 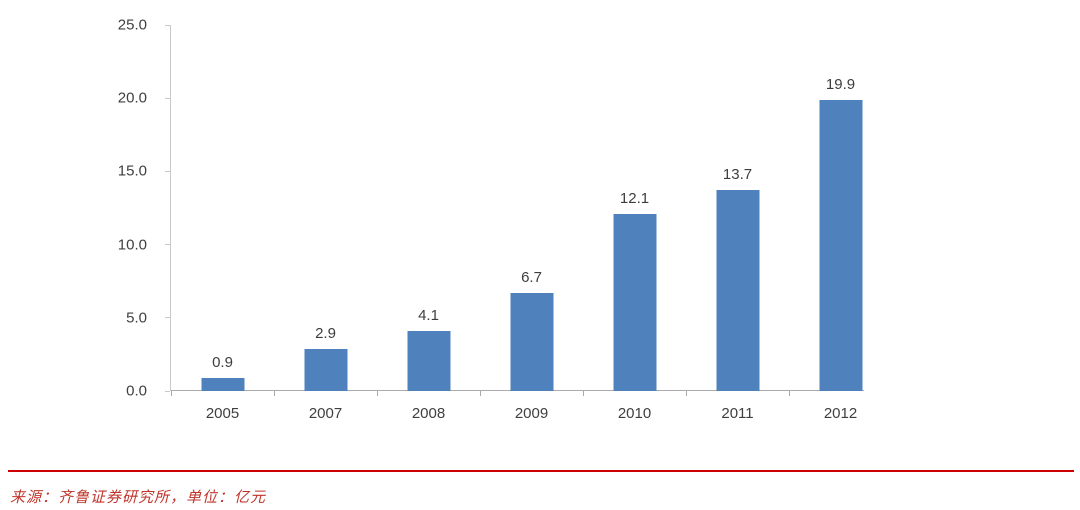 I want to click on bar-value-label: 13.7, so click(x=737, y=175).